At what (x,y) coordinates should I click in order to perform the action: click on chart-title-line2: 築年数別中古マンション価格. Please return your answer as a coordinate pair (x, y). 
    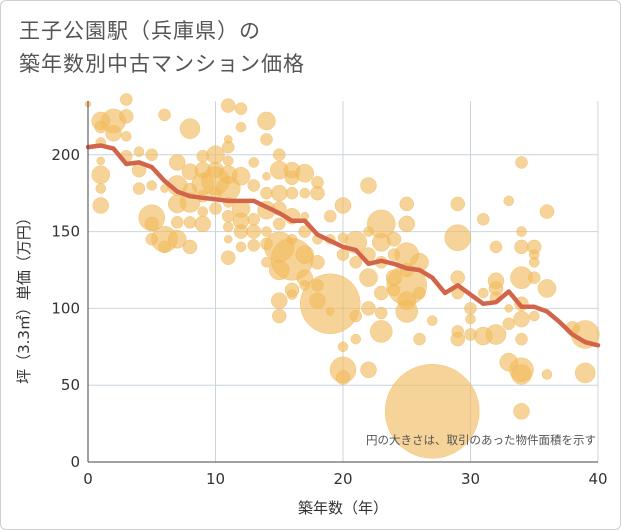
    Looking at the image, I should click on (162, 64).